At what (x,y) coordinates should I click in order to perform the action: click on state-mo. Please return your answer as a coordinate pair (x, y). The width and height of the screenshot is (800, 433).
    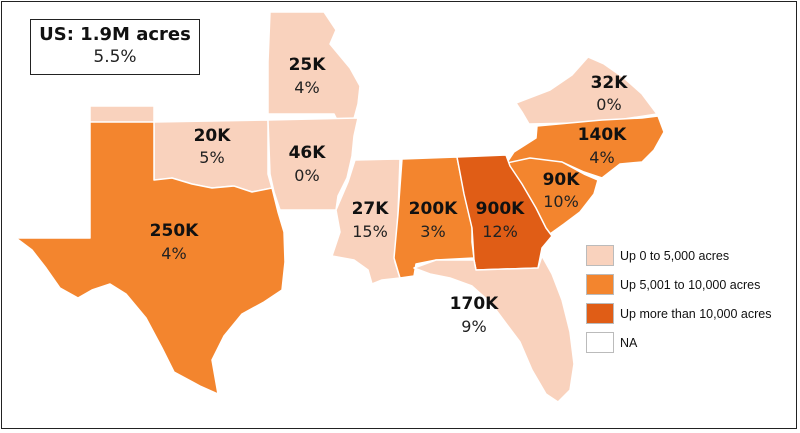
    Looking at the image, I should click on (314, 69).